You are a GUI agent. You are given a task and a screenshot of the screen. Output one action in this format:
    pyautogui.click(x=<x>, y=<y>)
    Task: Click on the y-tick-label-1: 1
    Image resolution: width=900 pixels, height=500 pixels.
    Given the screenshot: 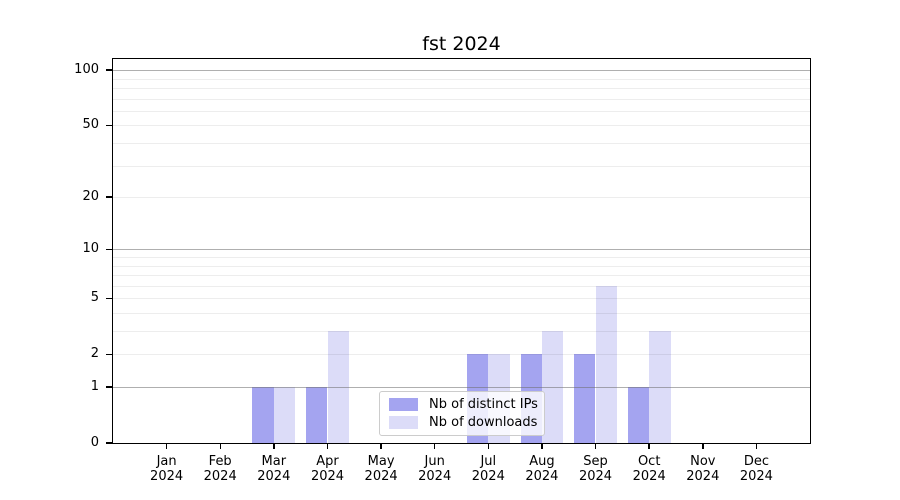 What is the action you would take?
    pyautogui.click(x=94, y=386)
    